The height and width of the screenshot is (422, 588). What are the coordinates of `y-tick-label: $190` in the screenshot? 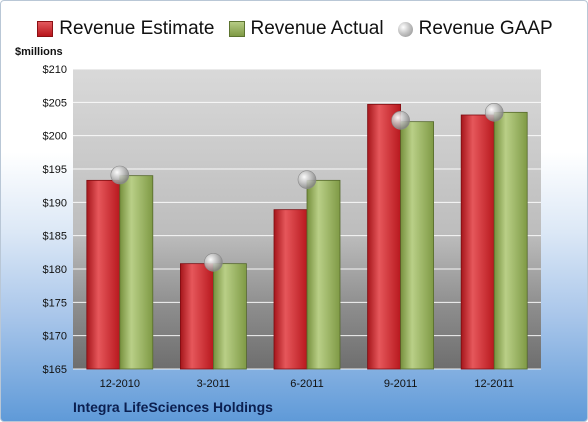 It's located at (55, 203).